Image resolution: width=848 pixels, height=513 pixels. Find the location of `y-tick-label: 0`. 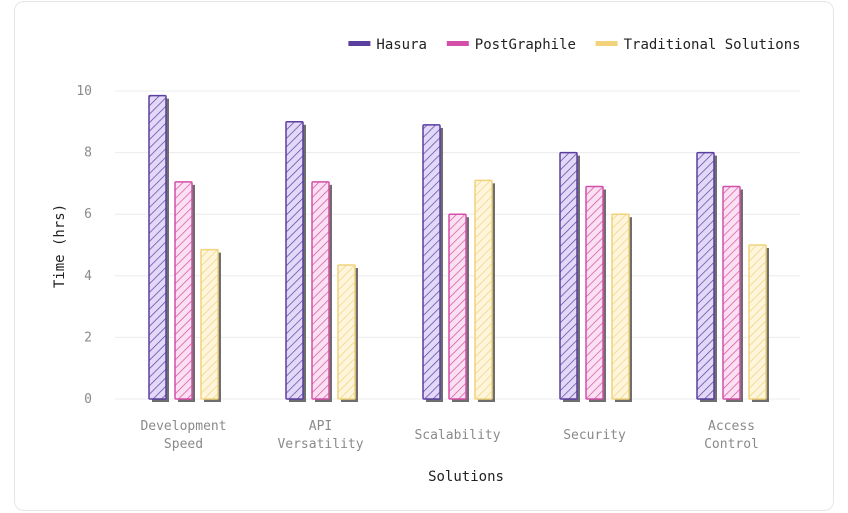

y-tick-label: 0 is located at coordinates (88, 399).